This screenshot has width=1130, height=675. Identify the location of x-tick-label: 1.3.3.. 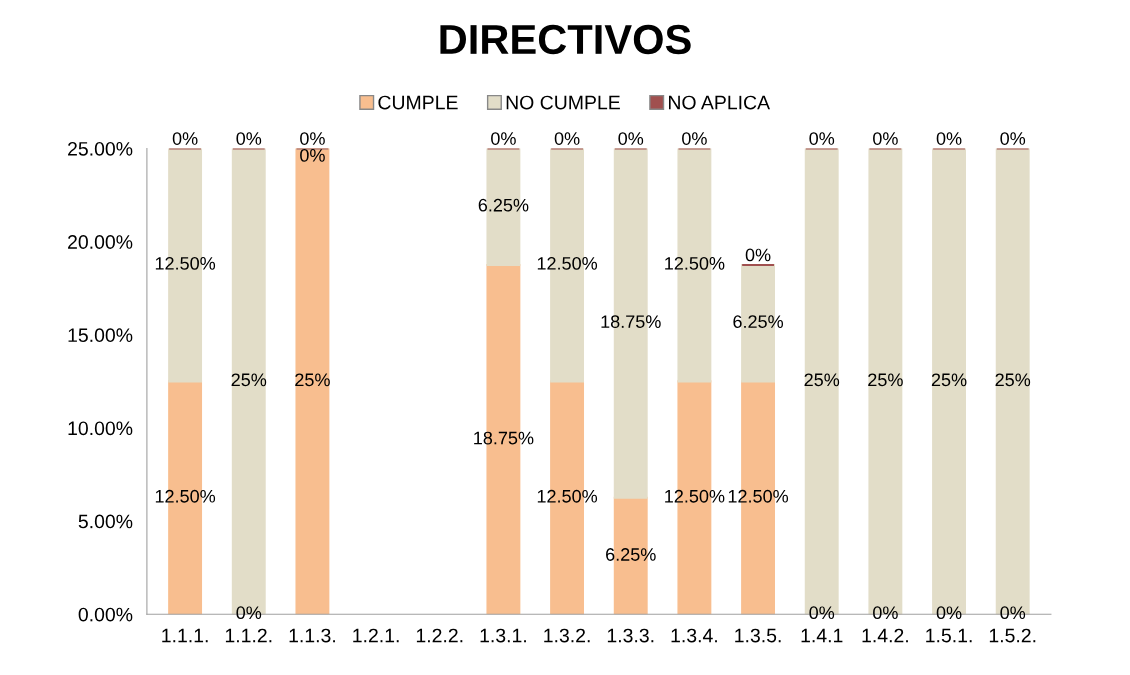
(630, 635).